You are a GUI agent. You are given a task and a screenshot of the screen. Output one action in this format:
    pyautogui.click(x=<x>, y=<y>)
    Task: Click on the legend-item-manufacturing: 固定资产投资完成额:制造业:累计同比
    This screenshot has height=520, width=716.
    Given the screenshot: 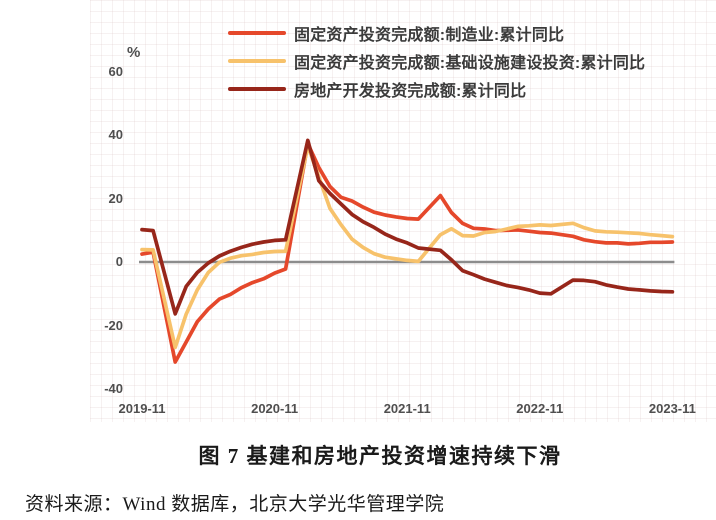 What is the action you would take?
    pyautogui.click(x=436, y=33)
    